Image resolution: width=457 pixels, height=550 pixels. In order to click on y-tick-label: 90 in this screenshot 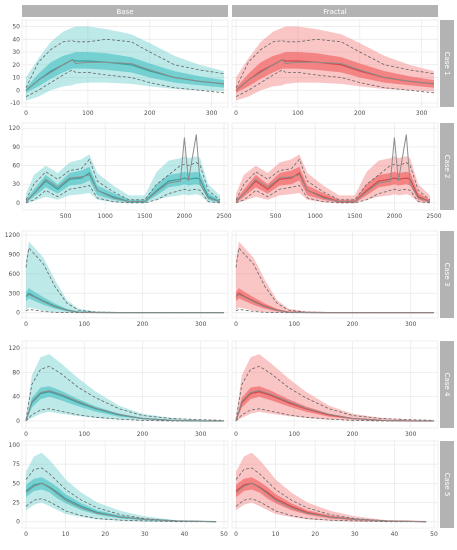, I will do `click(16, 147)`.